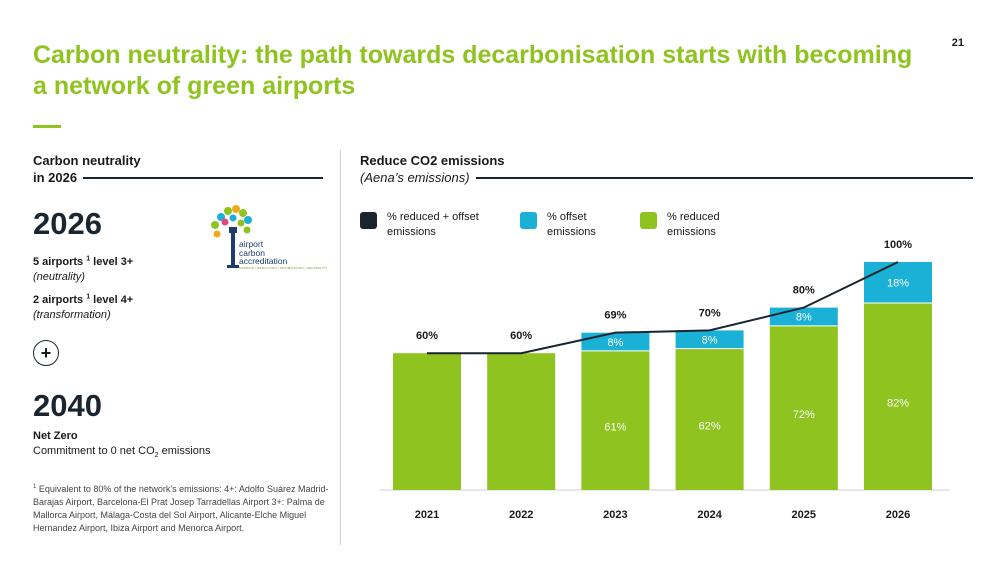 The height and width of the screenshot is (575, 1000). I want to click on net-zero-desc-sub: 2, so click(156, 456).